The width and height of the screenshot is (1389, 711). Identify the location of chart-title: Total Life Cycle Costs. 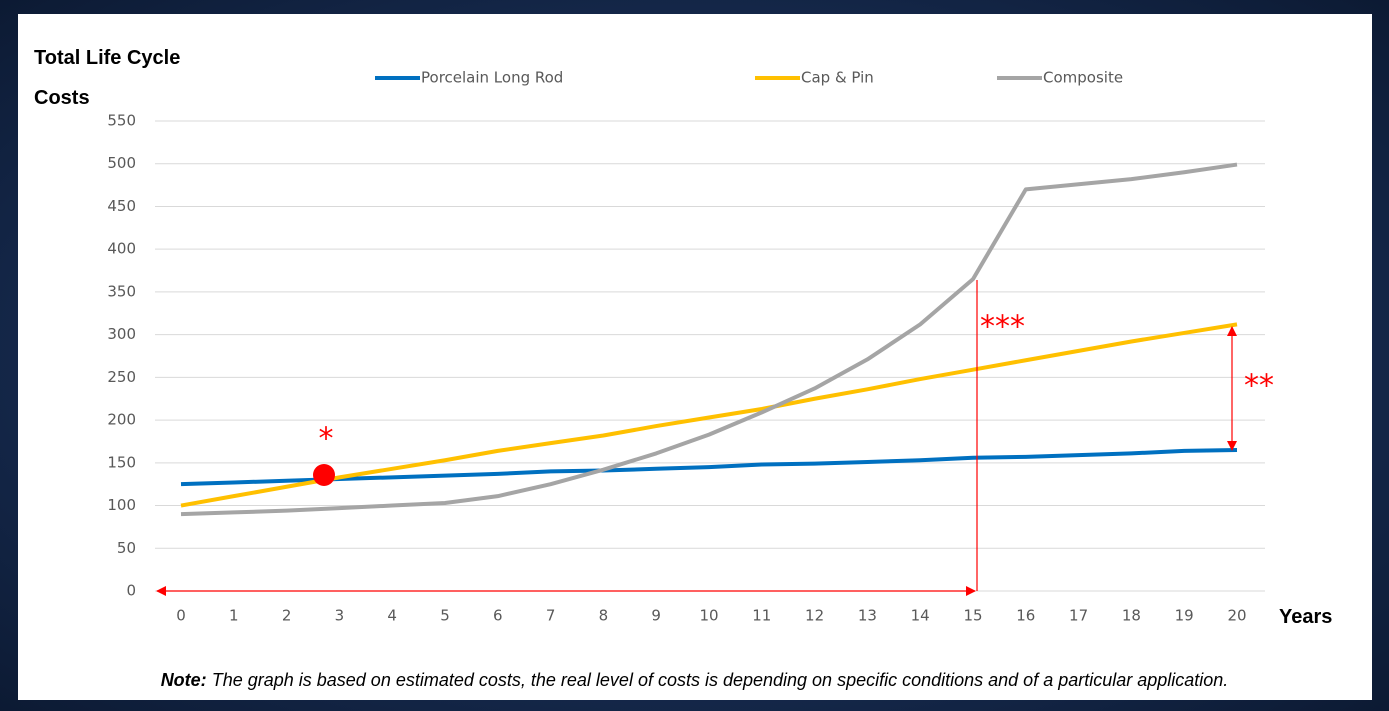
(107, 78).